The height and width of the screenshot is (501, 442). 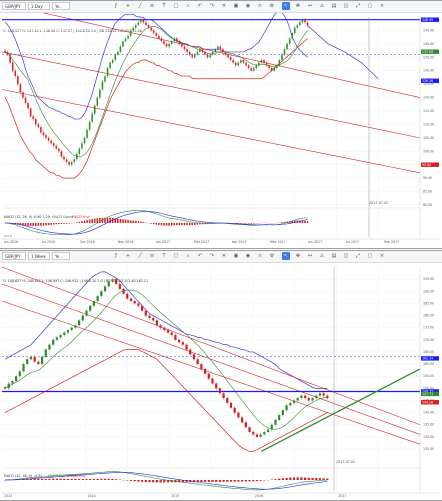 I want to click on macd-label: MACD (12, 26, 9), so click(x=18, y=217).